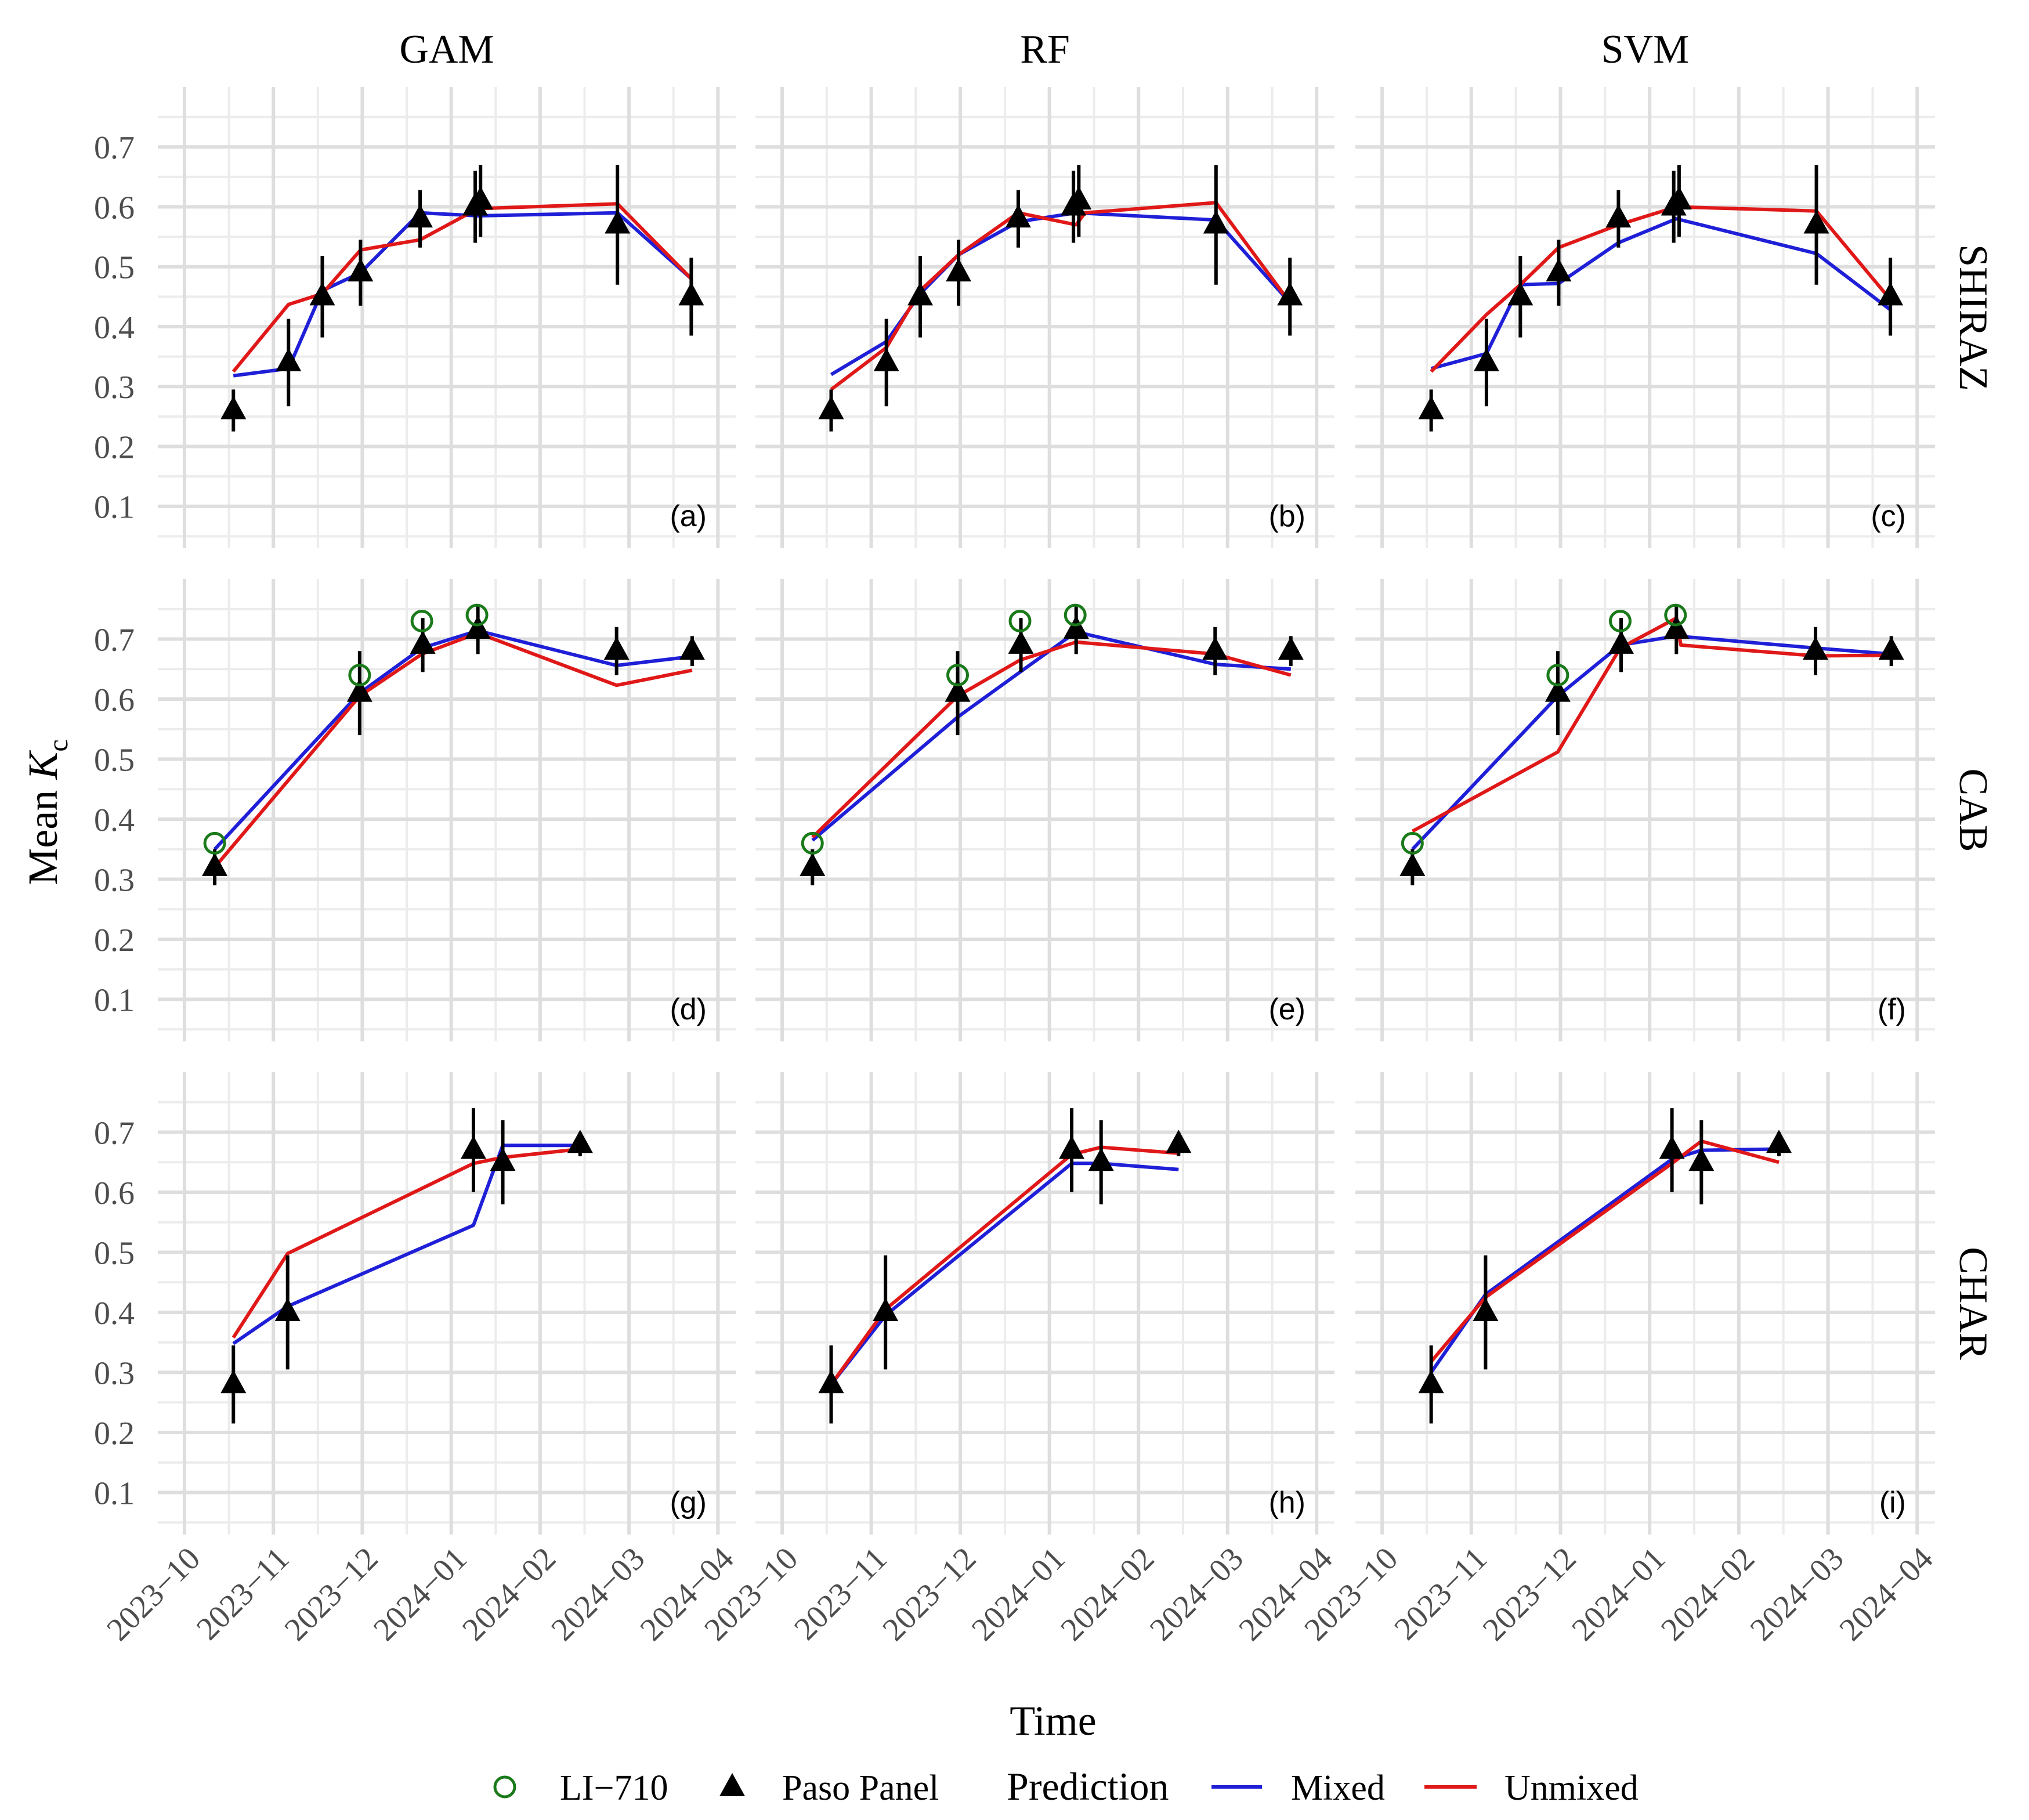  I want to click on panel-shiraz-rf-tag: (b), so click(1286, 516).